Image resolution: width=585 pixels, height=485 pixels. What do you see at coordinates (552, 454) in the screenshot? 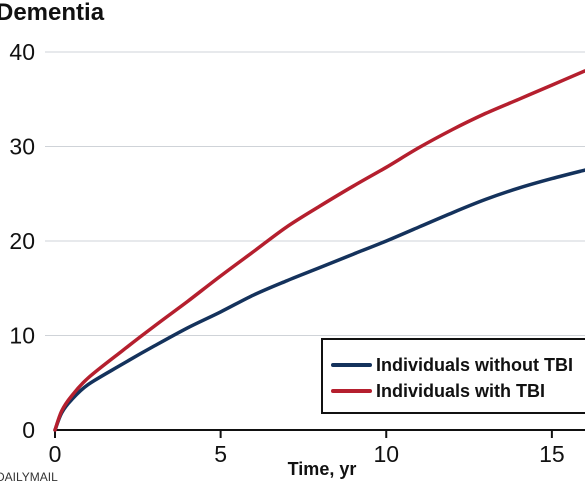
I see `x-tick-label-3: 15` at bounding box center [552, 454].